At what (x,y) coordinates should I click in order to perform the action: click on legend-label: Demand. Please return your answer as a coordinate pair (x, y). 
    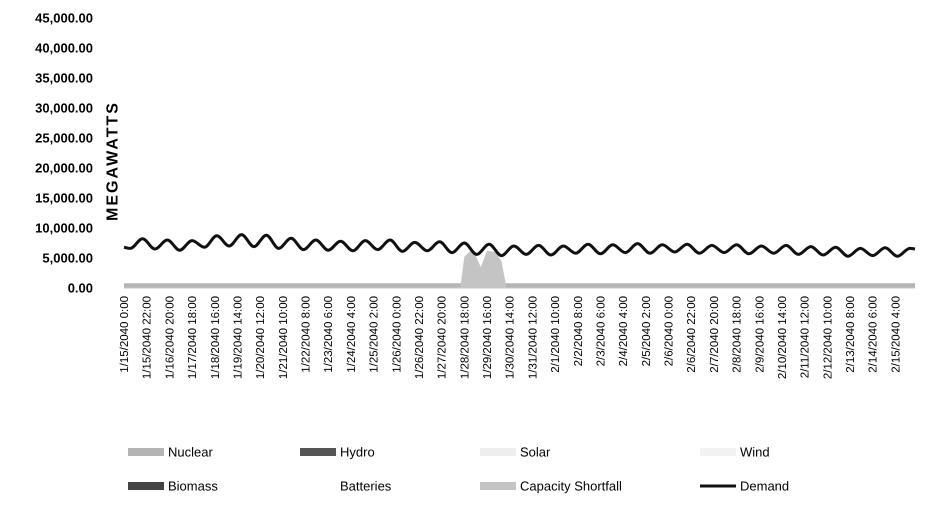
    Looking at the image, I should click on (765, 486).